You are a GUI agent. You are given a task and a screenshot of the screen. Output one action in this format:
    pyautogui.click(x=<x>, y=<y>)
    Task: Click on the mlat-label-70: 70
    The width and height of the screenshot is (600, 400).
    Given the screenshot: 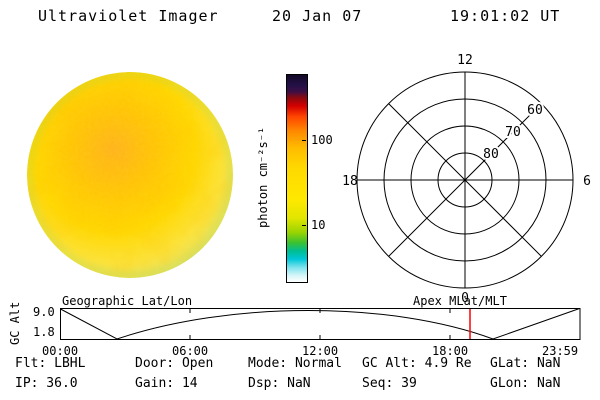 What is the action you would take?
    pyautogui.click(x=513, y=132)
    